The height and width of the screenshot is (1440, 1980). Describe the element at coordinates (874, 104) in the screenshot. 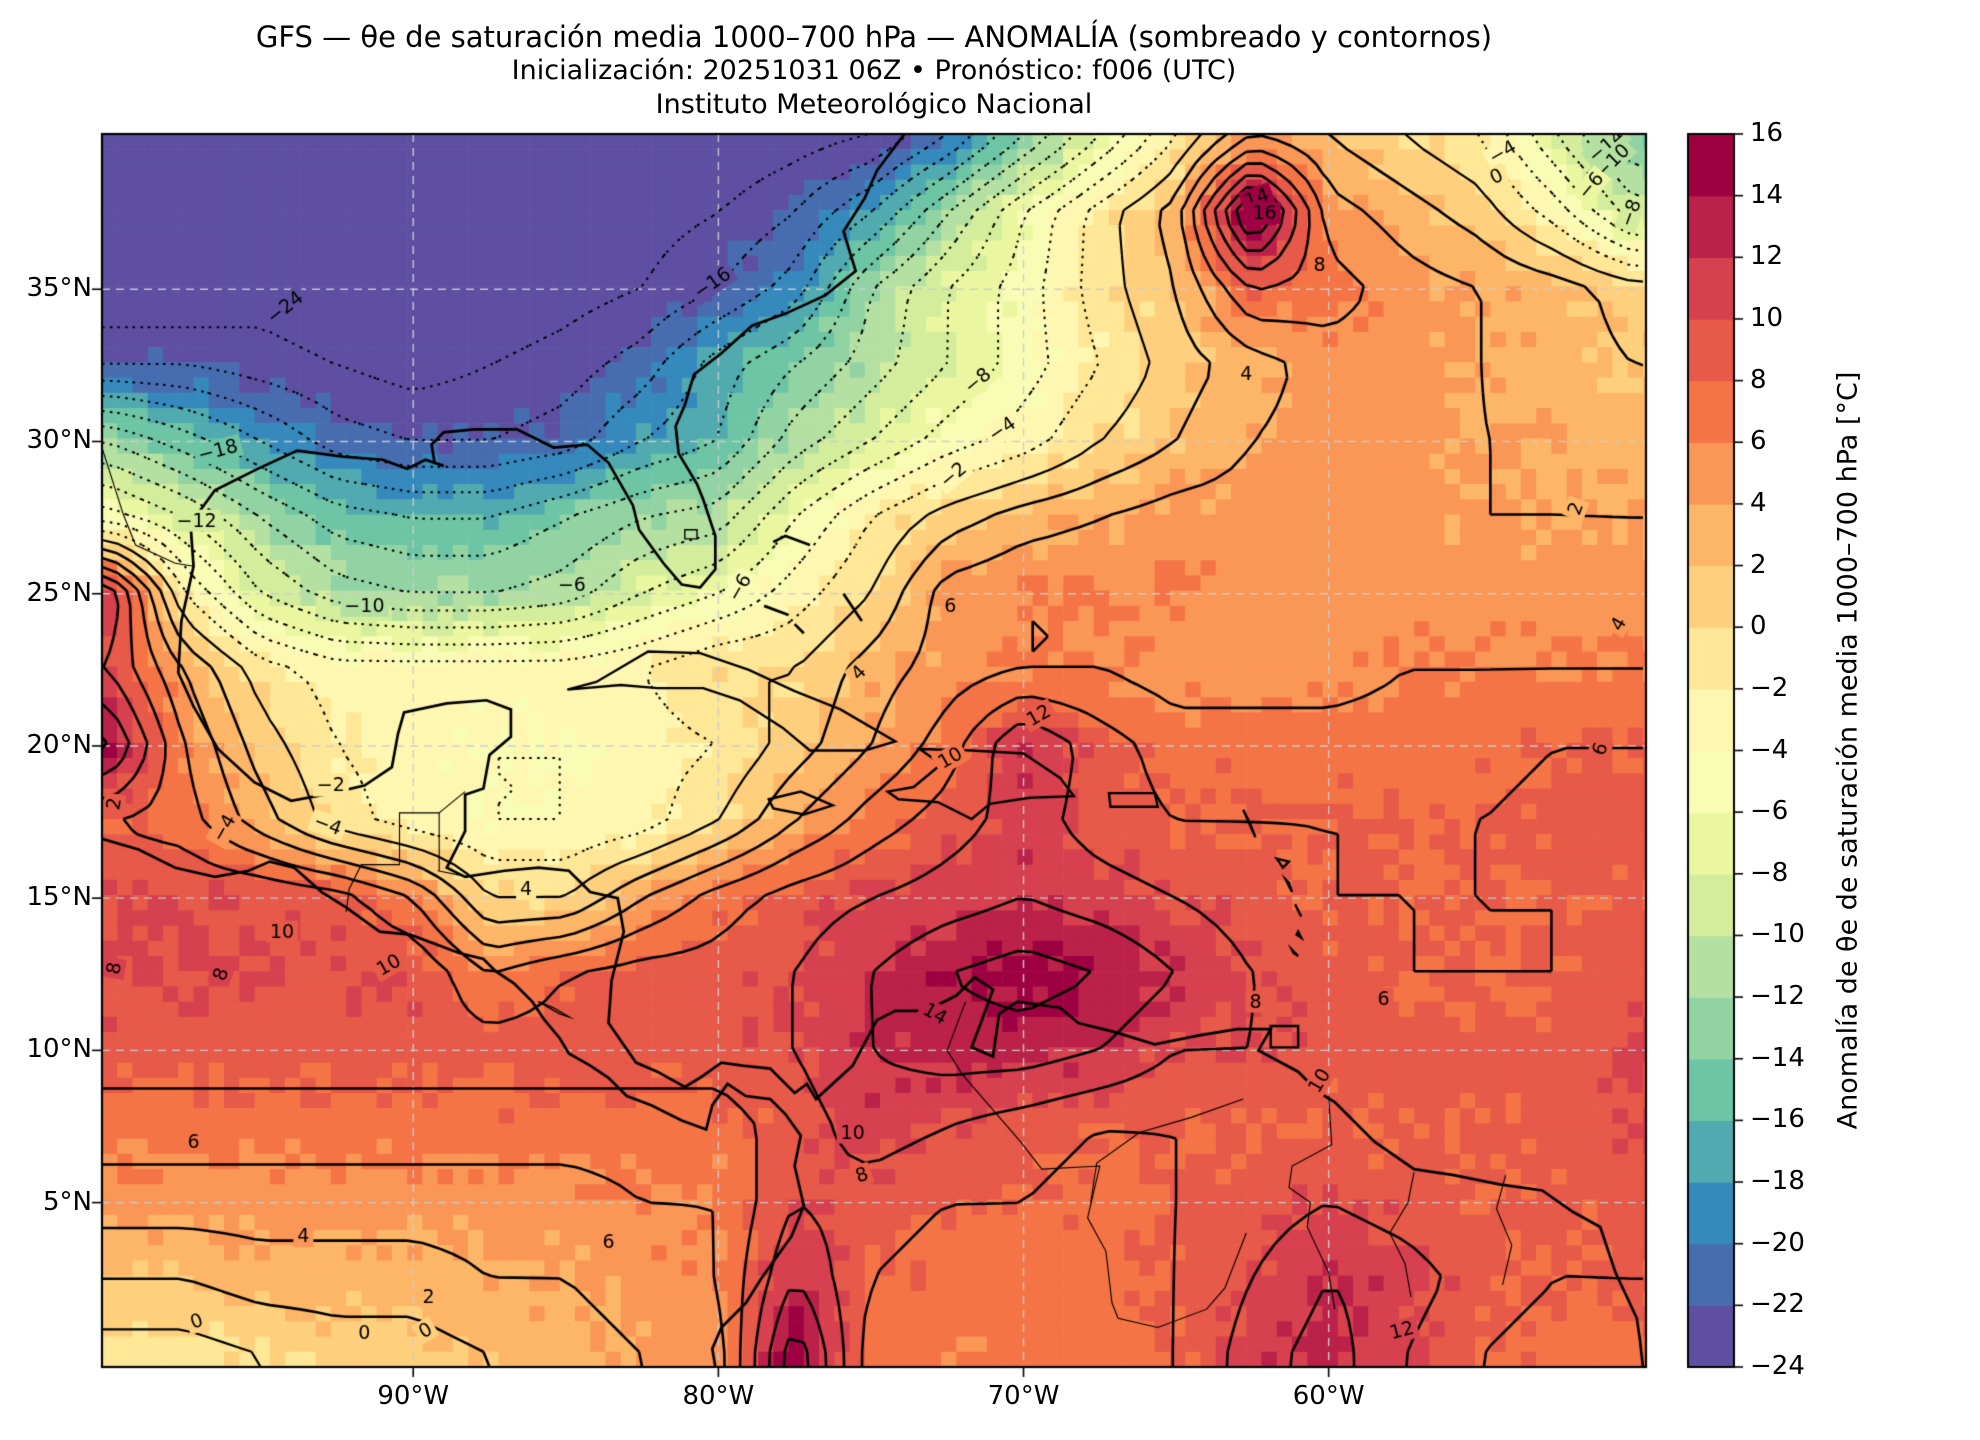

I see `subtitle-institute: Instituto Meteorológico Nacional` at that location.